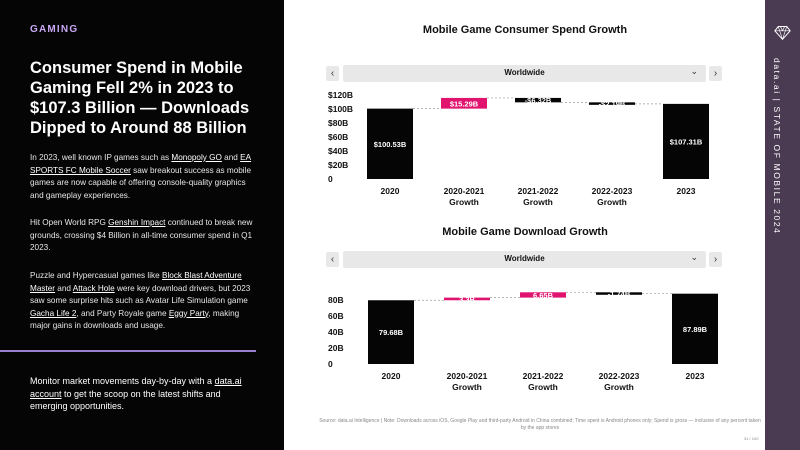  Describe the element at coordinates (525, 232) in the screenshot. I see `download-chart-title: Mobile Game Download Growth` at that location.